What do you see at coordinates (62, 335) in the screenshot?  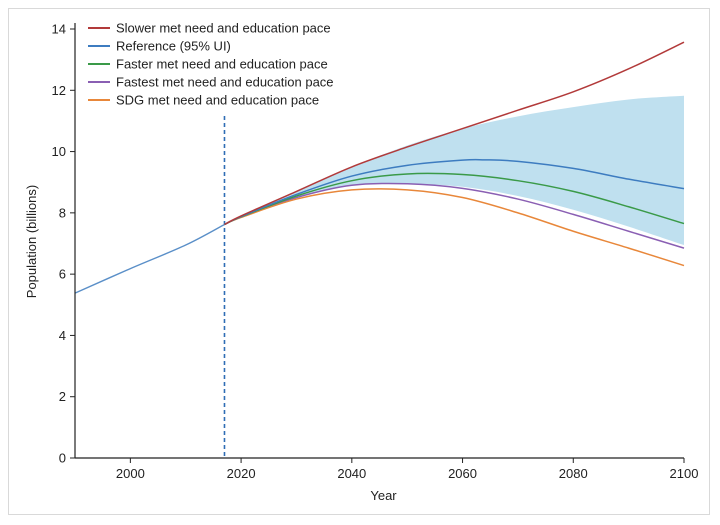 I see `y-tick-label: 4` at bounding box center [62, 335].